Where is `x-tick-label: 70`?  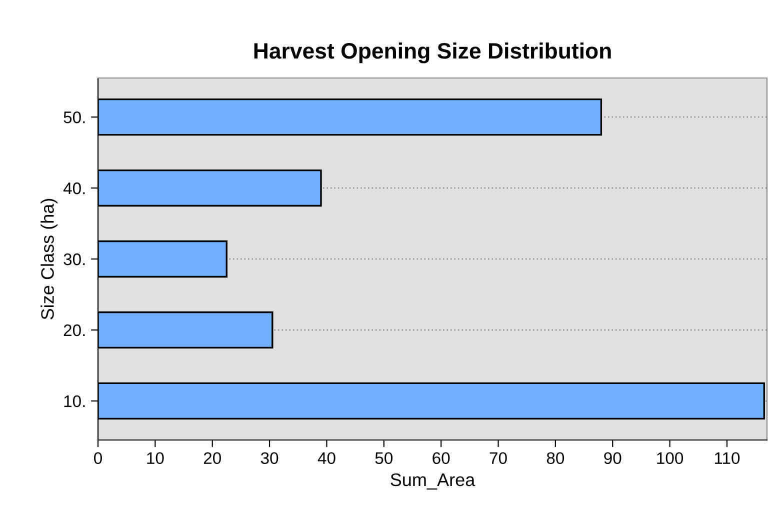
x-tick-label: 70 is located at coordinates (498, 458).